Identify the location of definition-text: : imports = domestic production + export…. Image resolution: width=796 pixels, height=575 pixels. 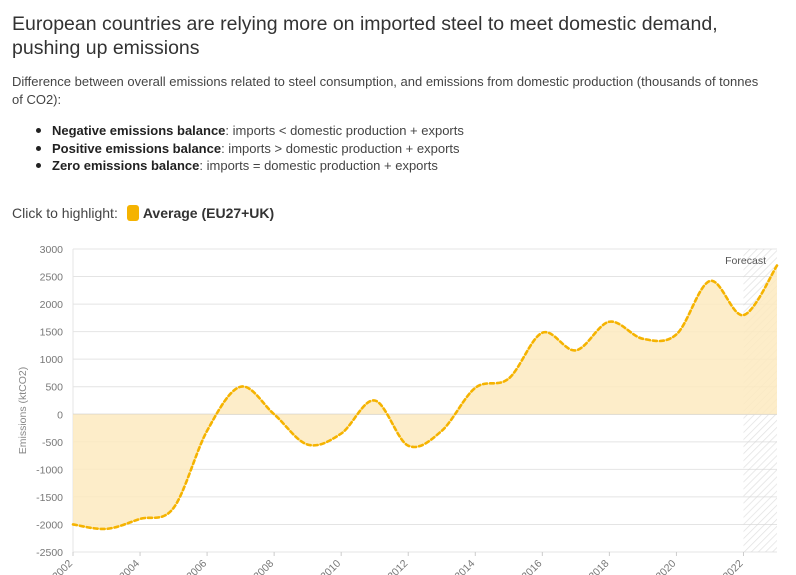
(318, 165).